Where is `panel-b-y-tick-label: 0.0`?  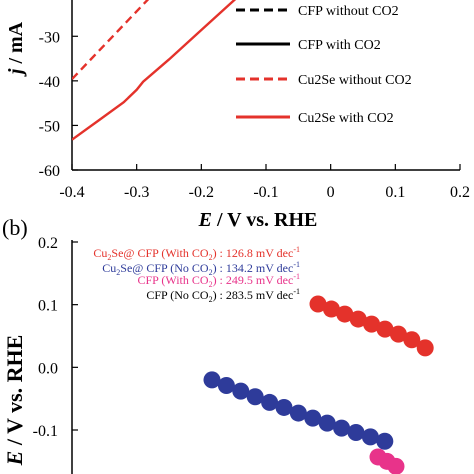 panel-b-y-tick-label: 0.0 is located at coordinates (48, 368).